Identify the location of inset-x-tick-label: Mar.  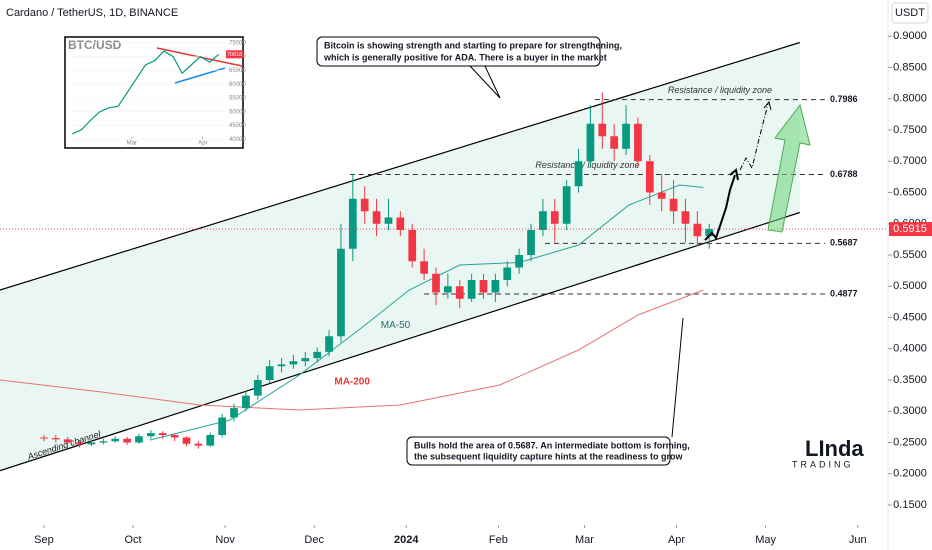
(132, 144).